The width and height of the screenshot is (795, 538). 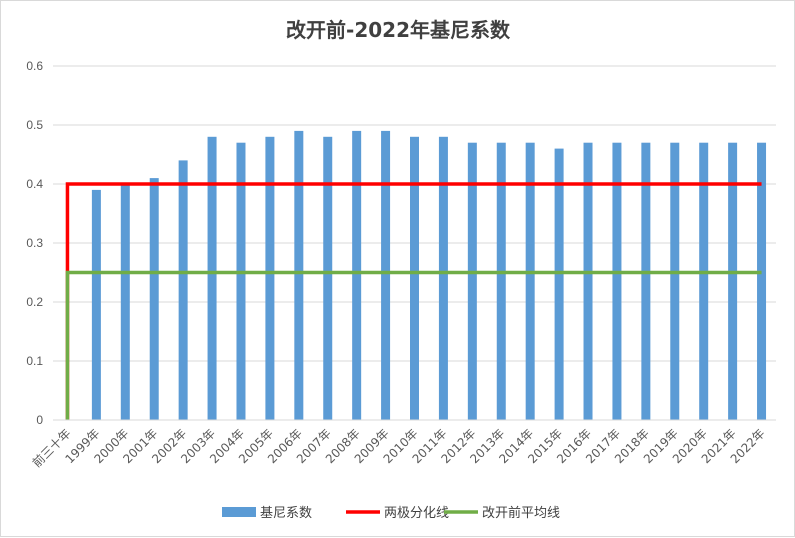 I want to click on y-tick-label: 0.4, so click(x=34, y=184).